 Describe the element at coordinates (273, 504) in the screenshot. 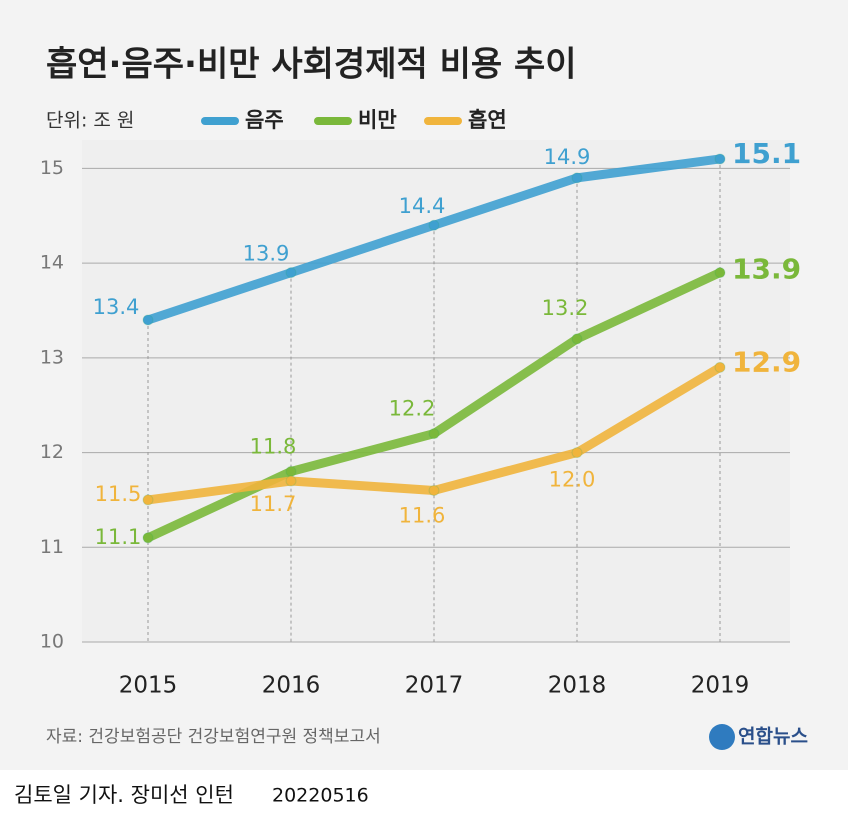

I see `data-label: 11.7` at that location.